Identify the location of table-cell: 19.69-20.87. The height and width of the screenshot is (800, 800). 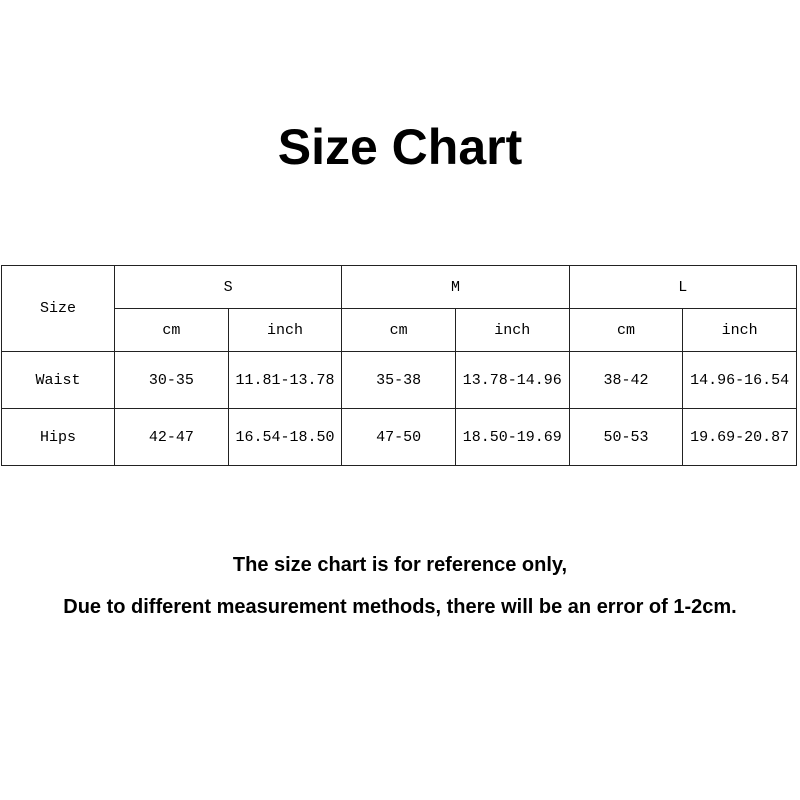
(739, 437).